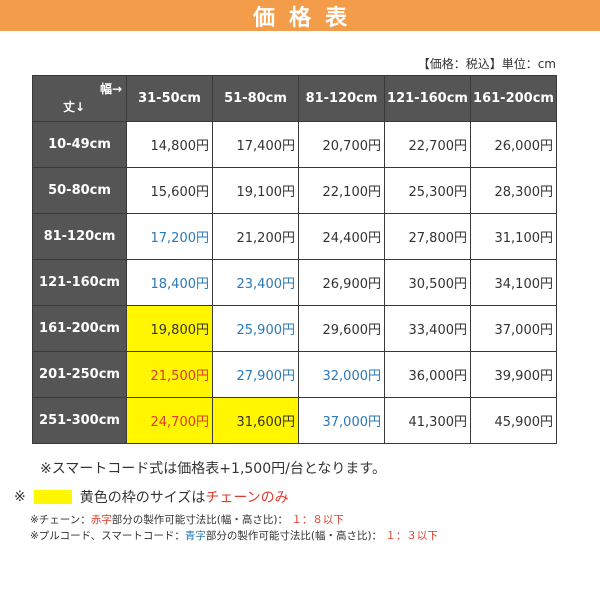 Image resolution: width=600 pixels, height=600 pixels. What do you see at coordinates (20, 497) in the screenshot?
I see `legend-mark: ※` at bounding box center [20, 497].